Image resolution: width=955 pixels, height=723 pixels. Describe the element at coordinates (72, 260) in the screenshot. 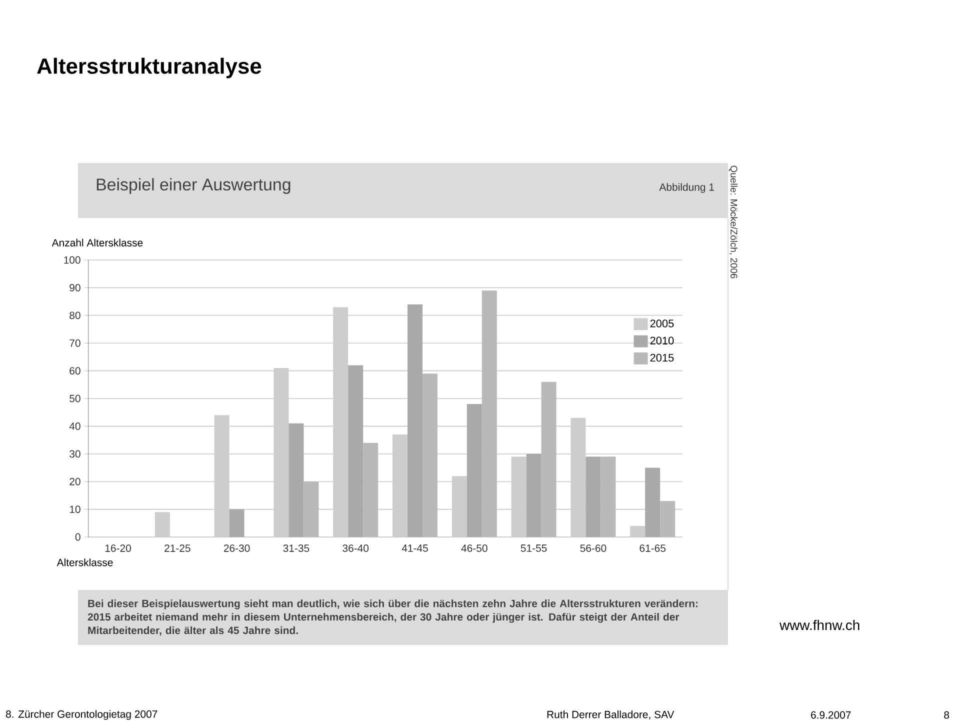

I see `y-tick-label: 100` at that location.